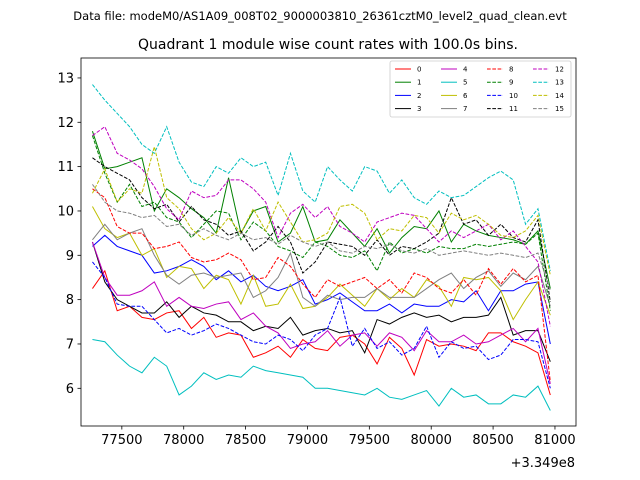  What do you see at coordinates (70, 344) in the screenshot?
I see `y-tick-label: 7` at bounding box center [70, 344].